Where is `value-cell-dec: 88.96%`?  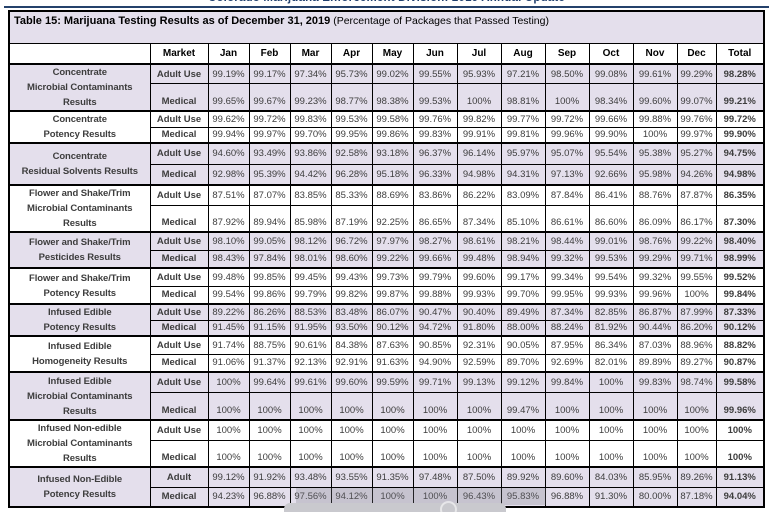
value-cell-dec: 88.96% is located at coordinates (696, 345).